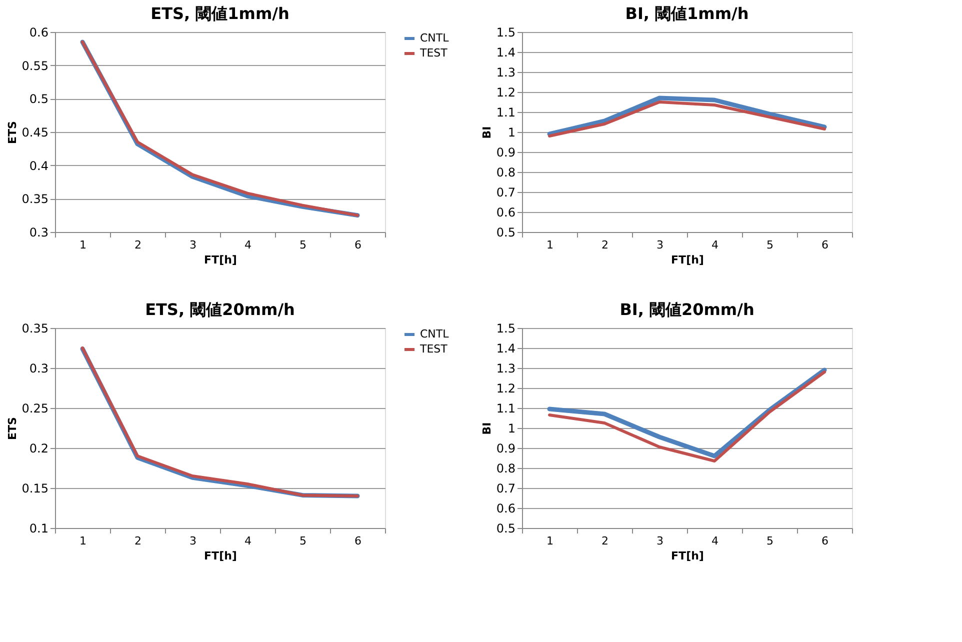 The height and width of the screenshot is (642, 962). Describe the element at coordinates (35, 409) in the screenshot. I see `y-tick-label: 0.25` at that location.